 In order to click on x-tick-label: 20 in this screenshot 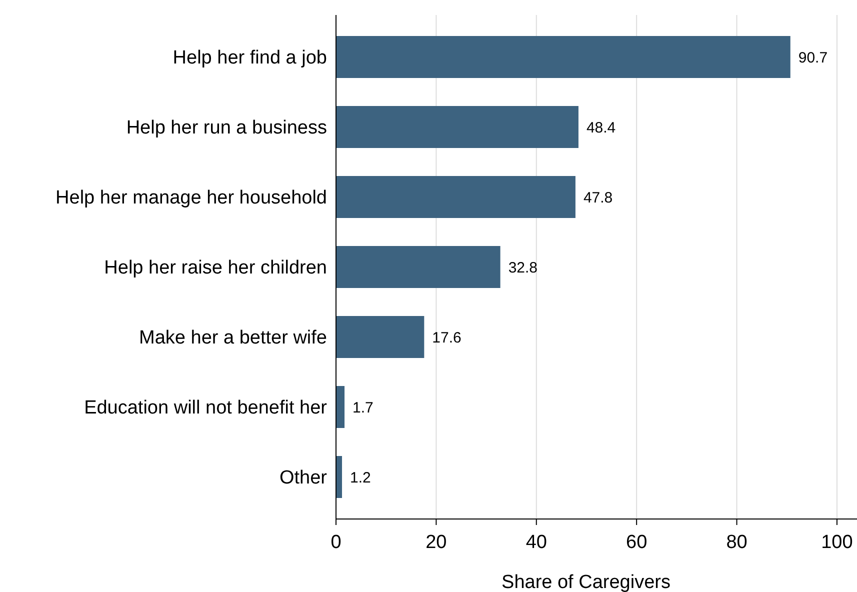, I will do `click(436, 542)`.